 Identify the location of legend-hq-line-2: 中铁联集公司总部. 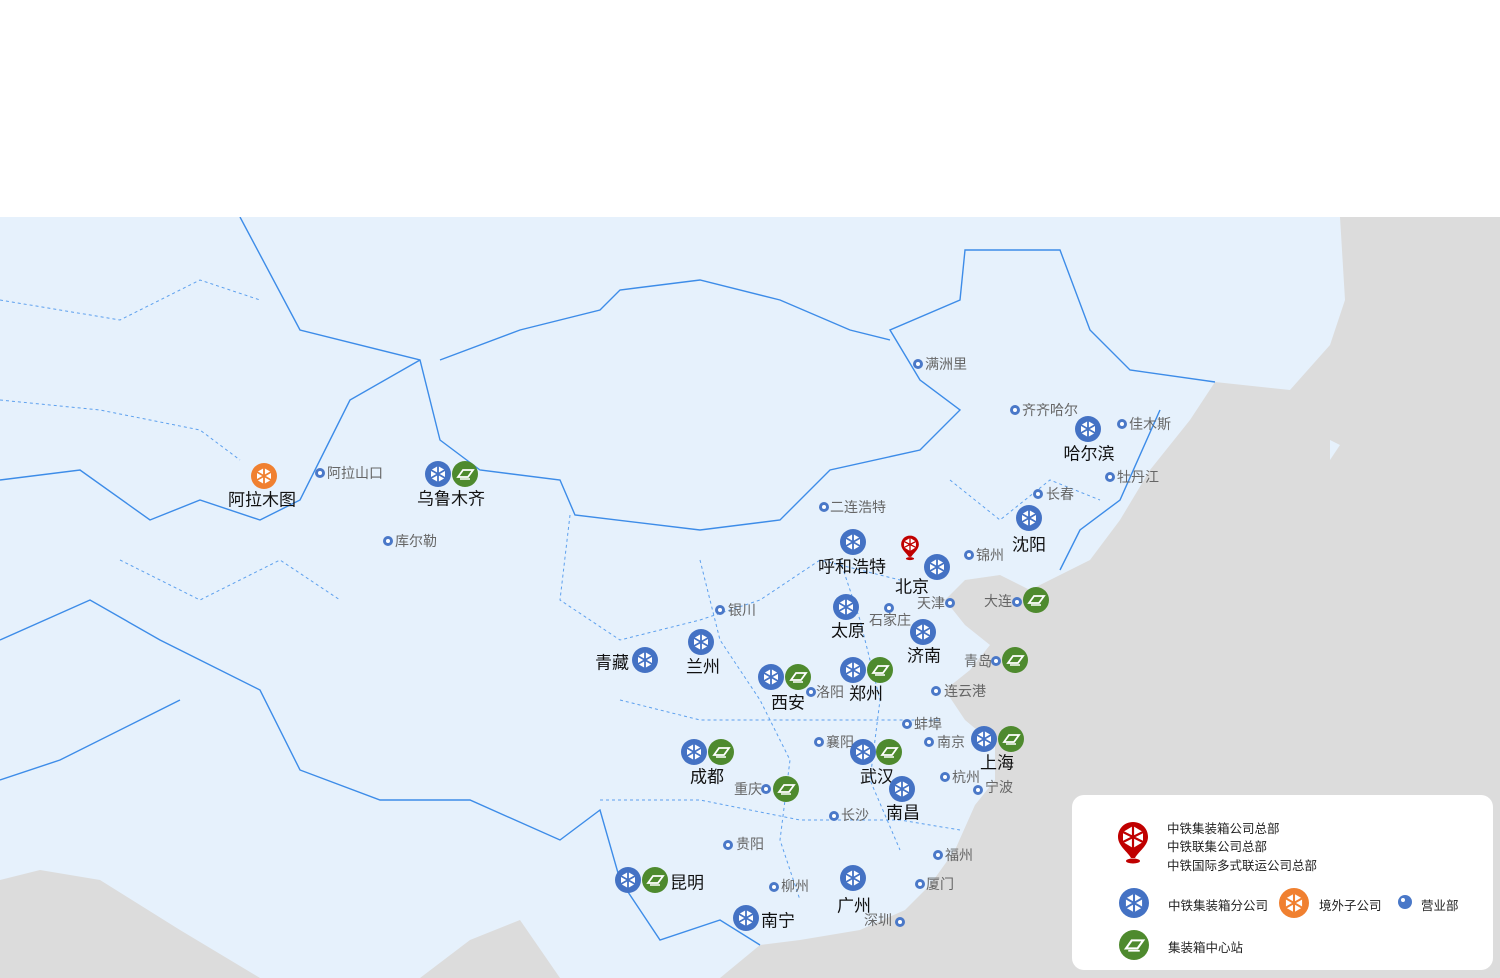
(1217, 846).